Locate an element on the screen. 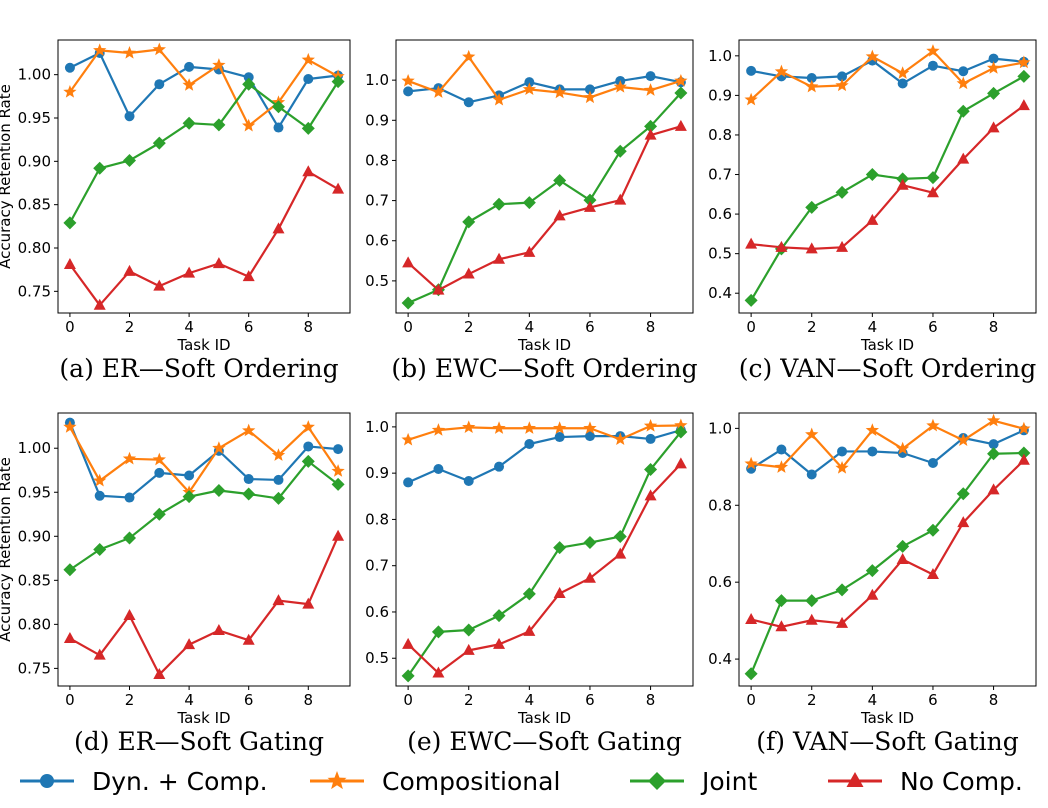 Image resolution: width=1048 pixels, height=808 pixels. series-compositional is located at coordinates (544, 432).